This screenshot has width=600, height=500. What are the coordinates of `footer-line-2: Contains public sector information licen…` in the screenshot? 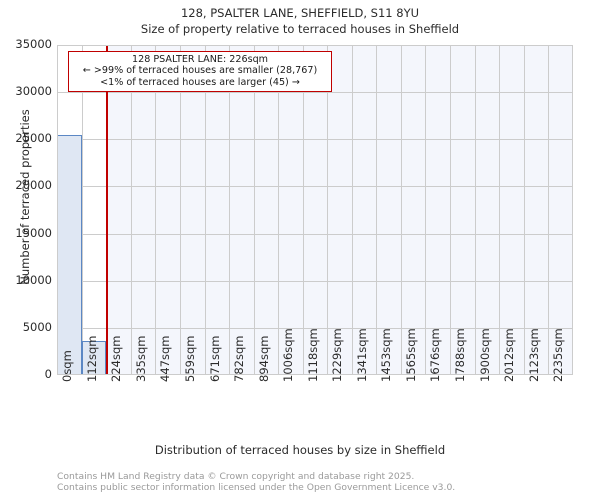 It's located at (256, 487).